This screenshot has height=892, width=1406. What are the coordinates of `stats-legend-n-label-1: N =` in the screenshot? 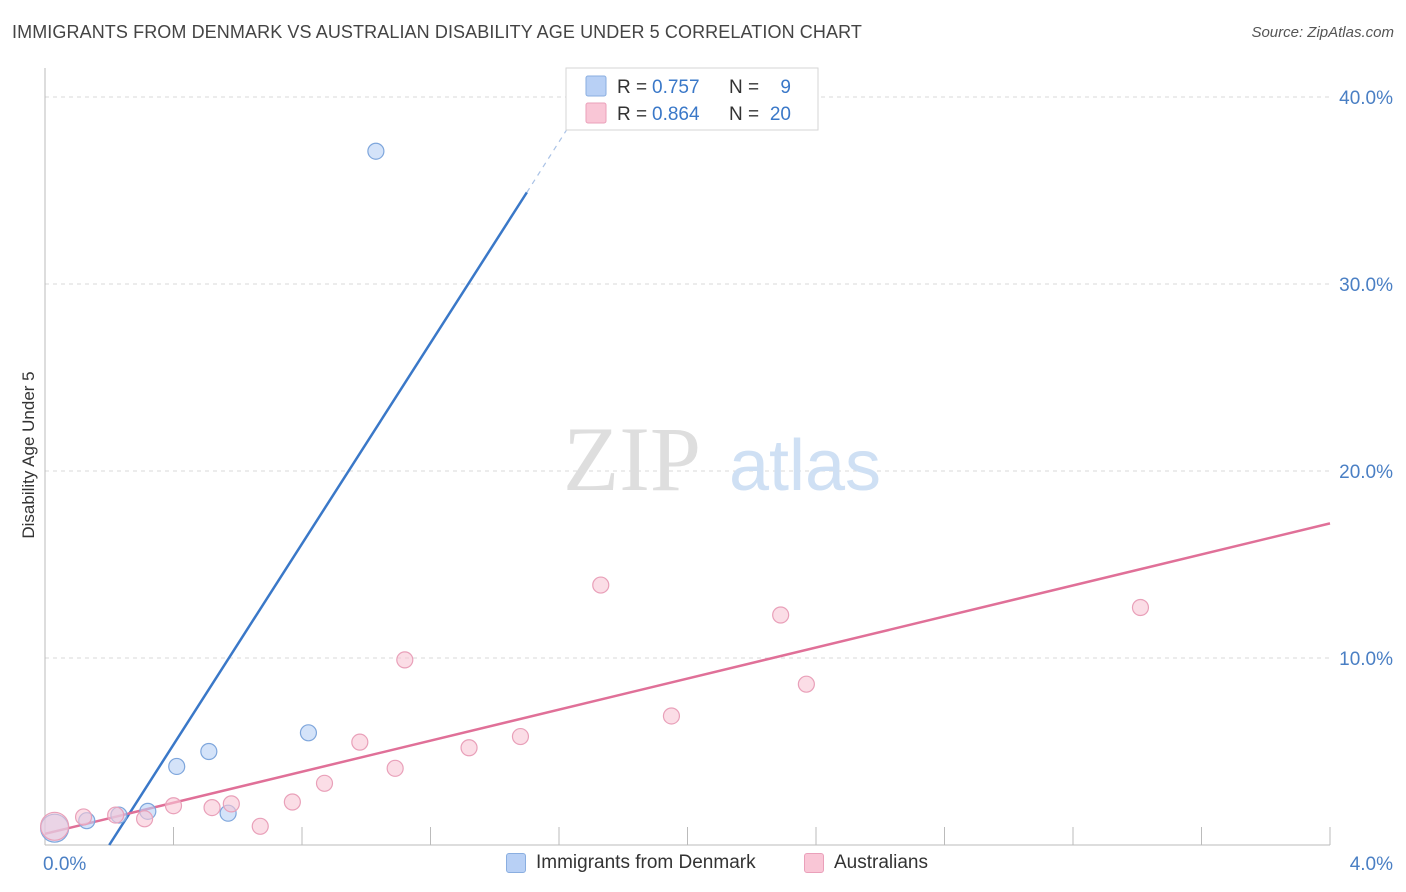 It's located at (744, 87).